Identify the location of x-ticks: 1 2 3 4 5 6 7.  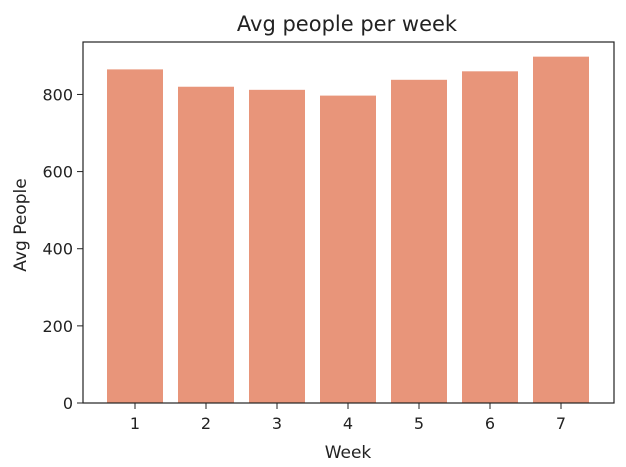
(348, 418).